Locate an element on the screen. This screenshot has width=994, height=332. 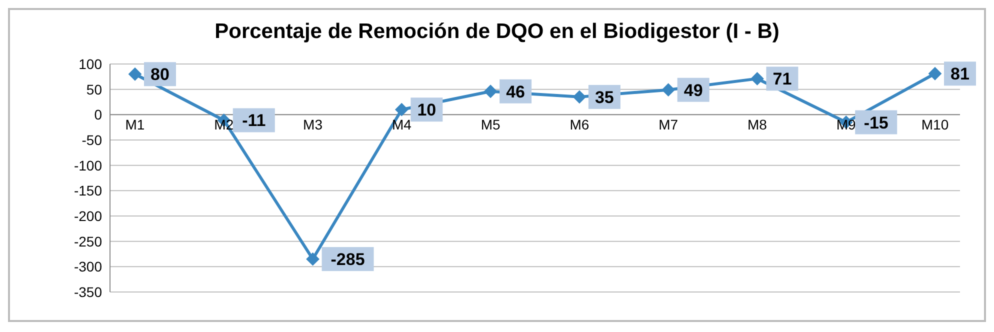
data-label: 80 is located at coordinates (160, 74).